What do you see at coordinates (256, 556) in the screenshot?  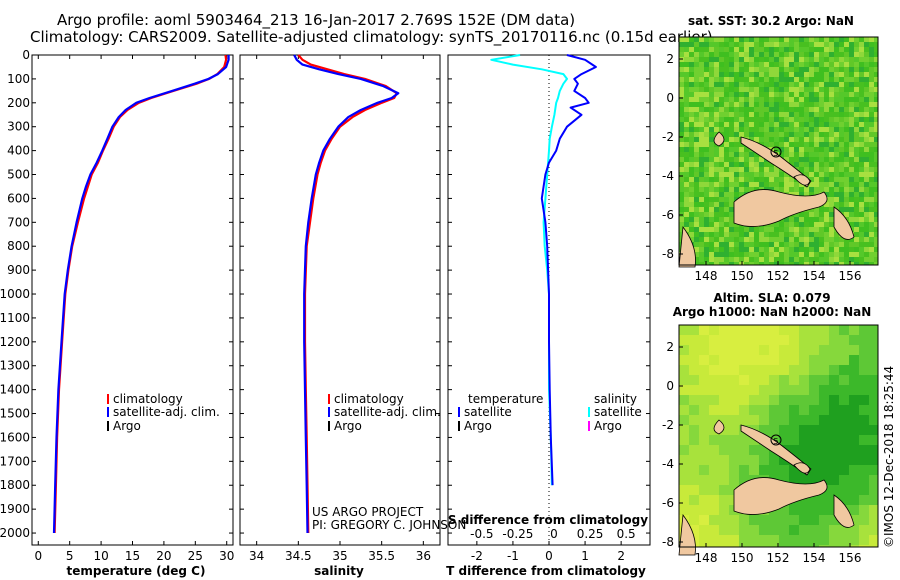 I see `xtick-label: 34` at bounding box center [256, 556].